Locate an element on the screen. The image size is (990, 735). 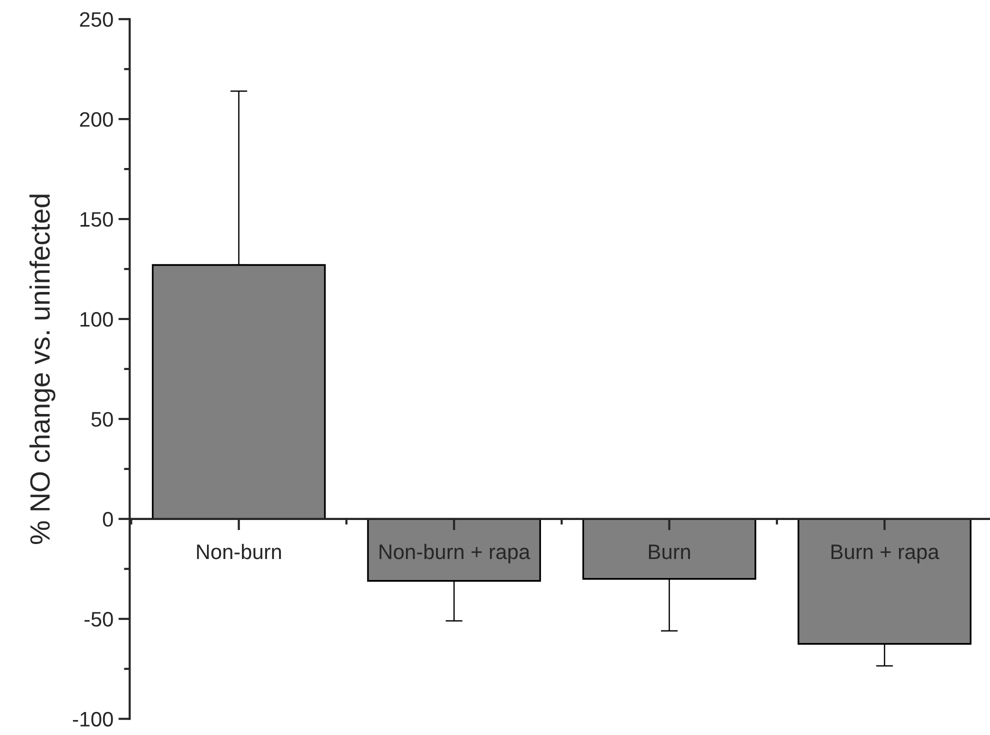
y-tick-label: 250 is located at coordinates (96, 19).